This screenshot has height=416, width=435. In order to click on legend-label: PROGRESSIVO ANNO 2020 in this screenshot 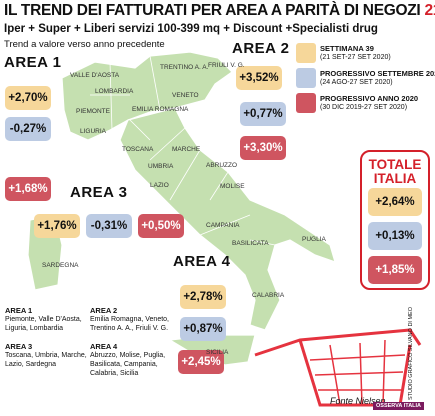, I will do `click(369, 98)`.